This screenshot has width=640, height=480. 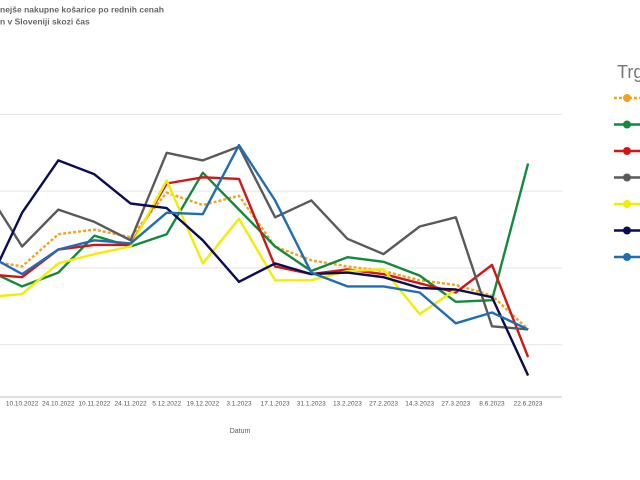 What do you see at coordinates (455, 404) in the screenshot?
I see `x-tick-label: 27.3.2023` at bounding box center [455, 404].